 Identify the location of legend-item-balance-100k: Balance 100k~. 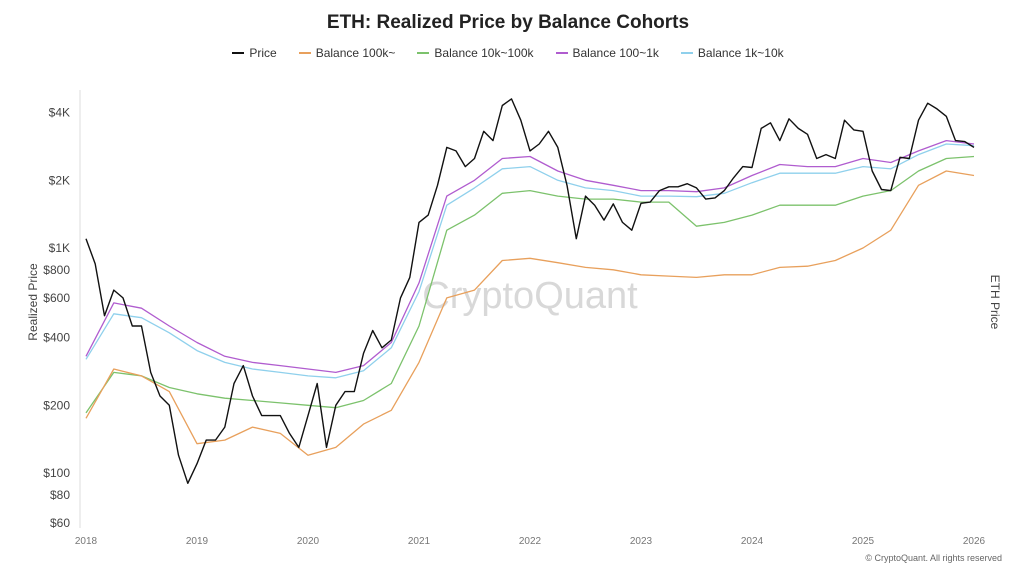
(347, 53).